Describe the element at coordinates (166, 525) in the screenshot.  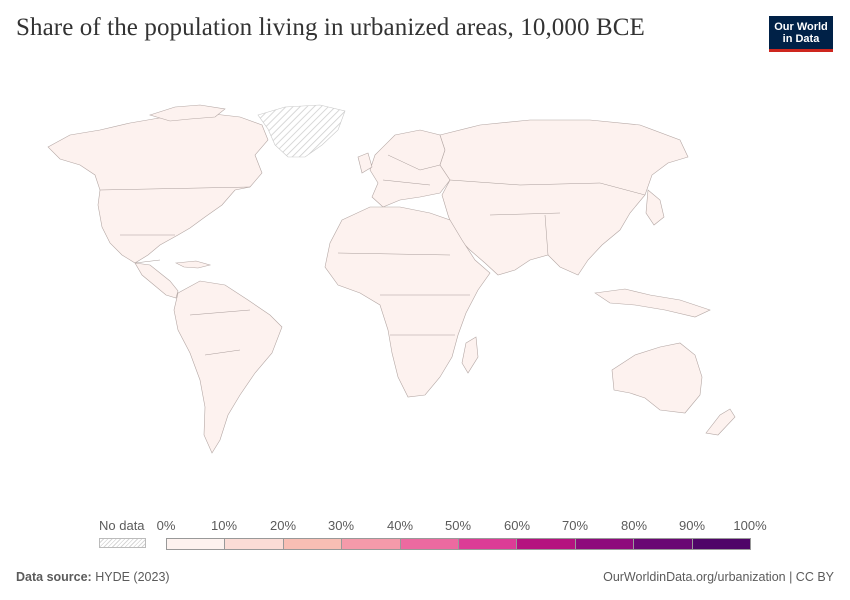
I see `legend-tick: 0%` at that location.